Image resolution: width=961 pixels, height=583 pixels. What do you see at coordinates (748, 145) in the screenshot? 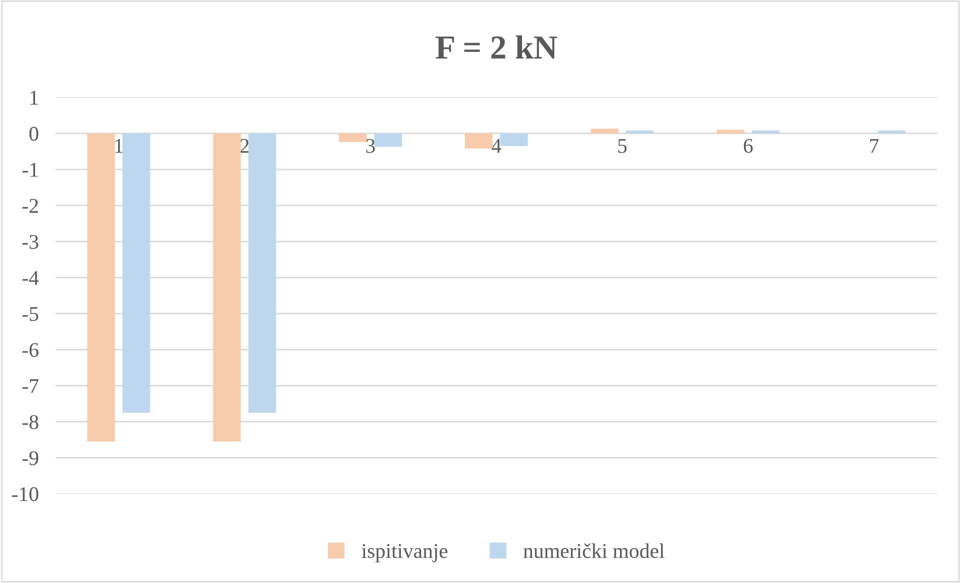
I see `x-tick-label: 6` at bounding box center [748, 145].